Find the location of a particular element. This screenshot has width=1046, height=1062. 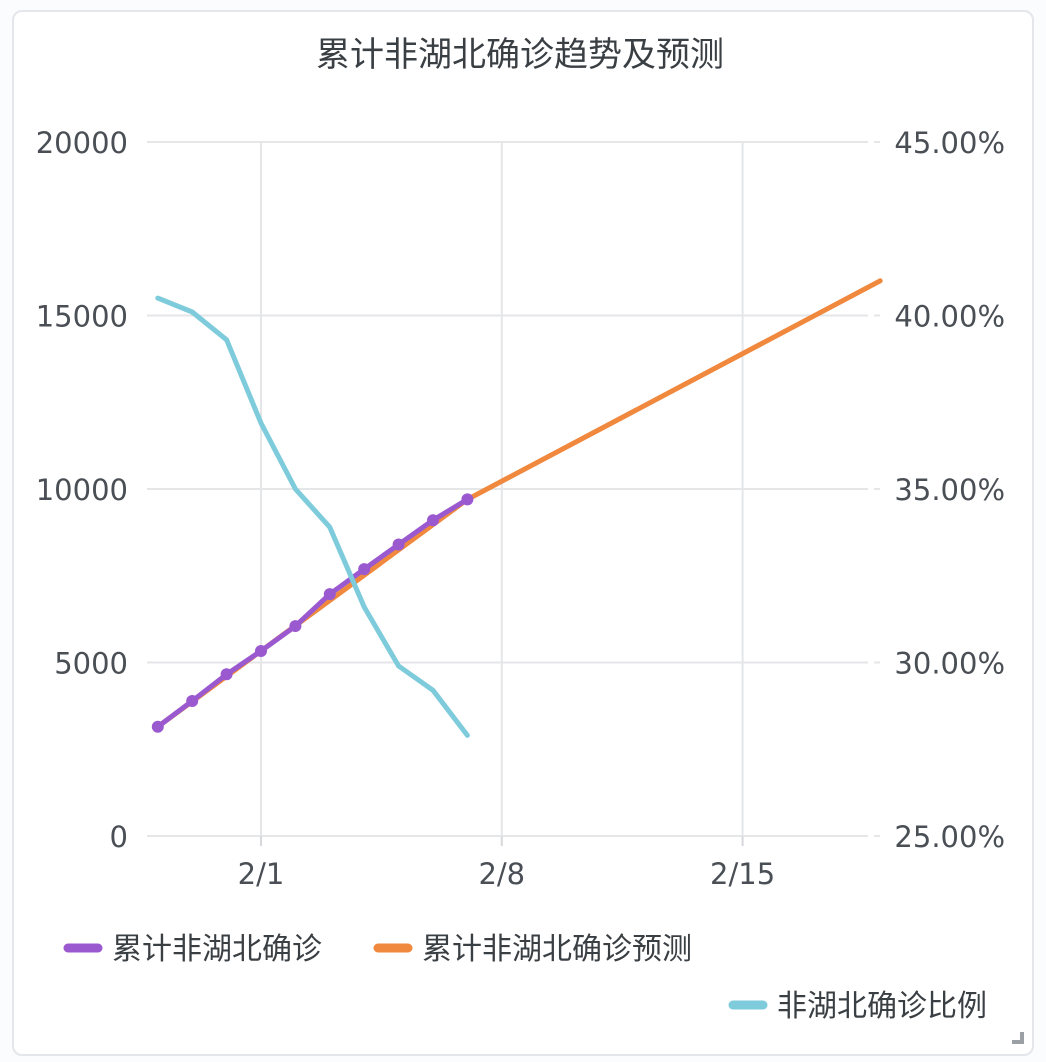

x-tick-label: 2/15 is located at coordinates (742, 874).